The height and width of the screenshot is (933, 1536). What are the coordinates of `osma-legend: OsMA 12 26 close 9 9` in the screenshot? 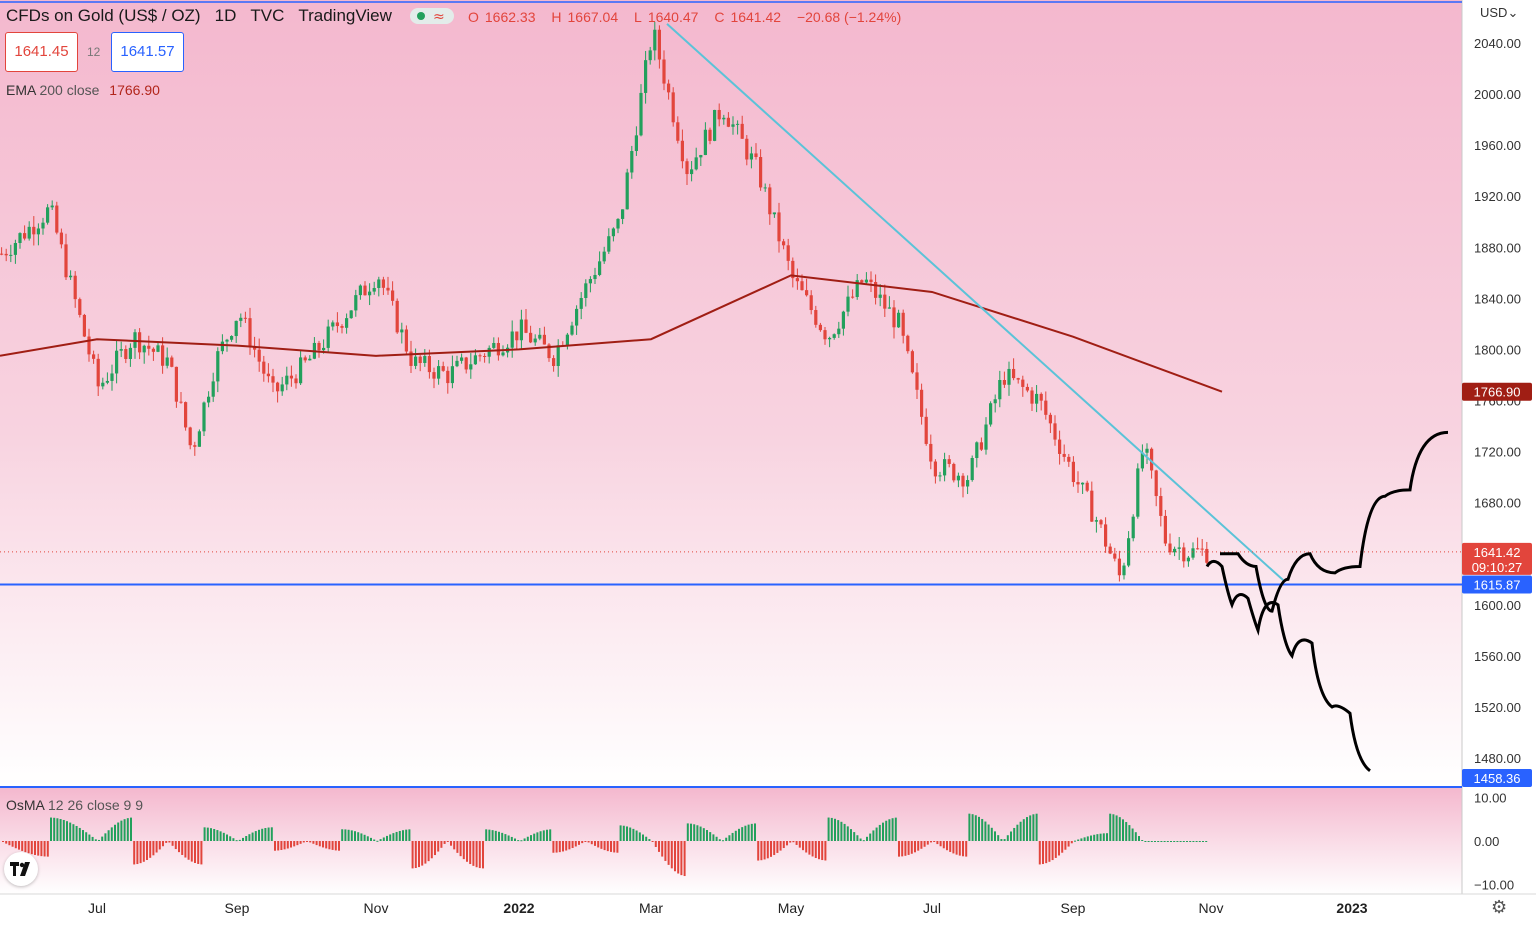 It's located at (74, 805).